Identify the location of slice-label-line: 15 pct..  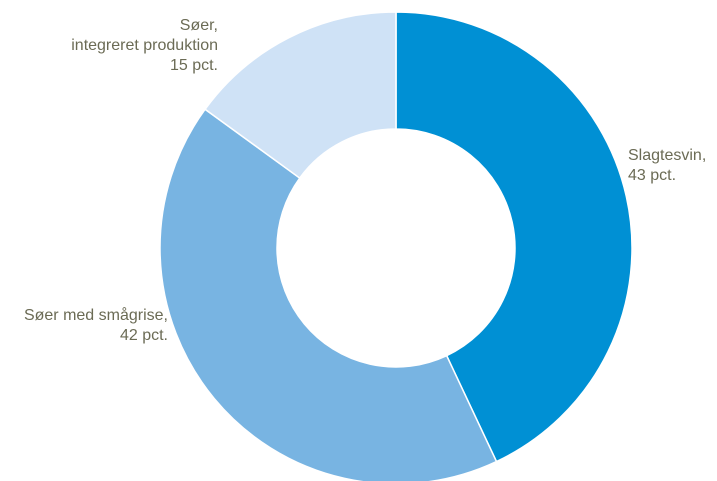
(194, 65).